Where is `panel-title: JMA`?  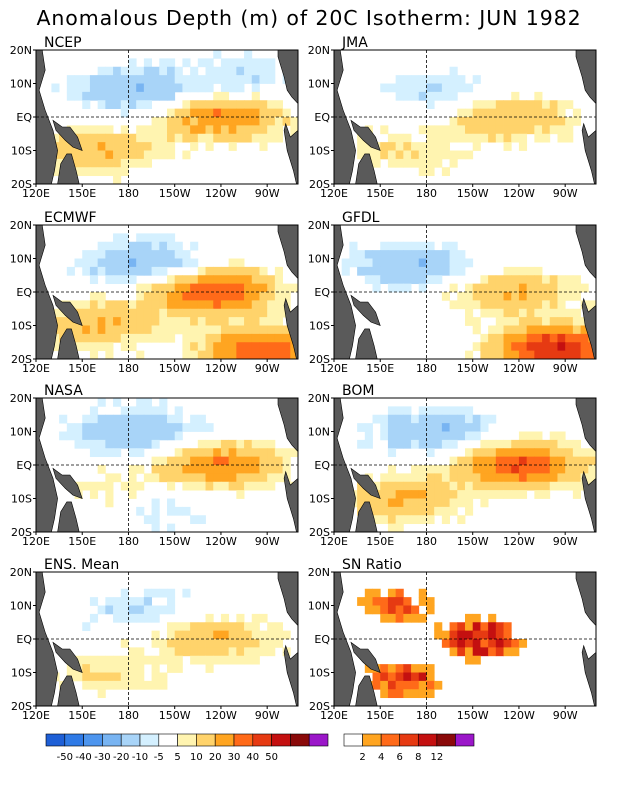 panel-title: JMA is located at coordinates (354, 43).